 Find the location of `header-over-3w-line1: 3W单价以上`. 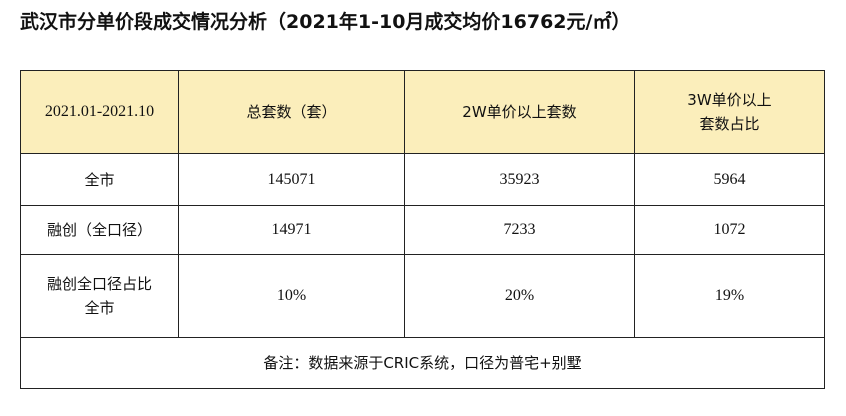

header-over-3w-line1: 3W单价以上 is located at coordinates (729, 100).